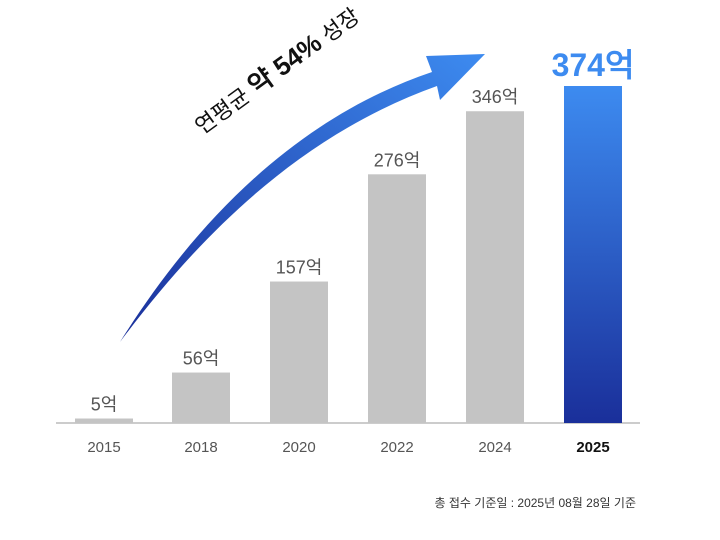 The width and height of the screenshot is (720, 540). Describe the element at coordinates (396, 447) in the screenshot. I see `x-tick-2022: 2022` at that location.